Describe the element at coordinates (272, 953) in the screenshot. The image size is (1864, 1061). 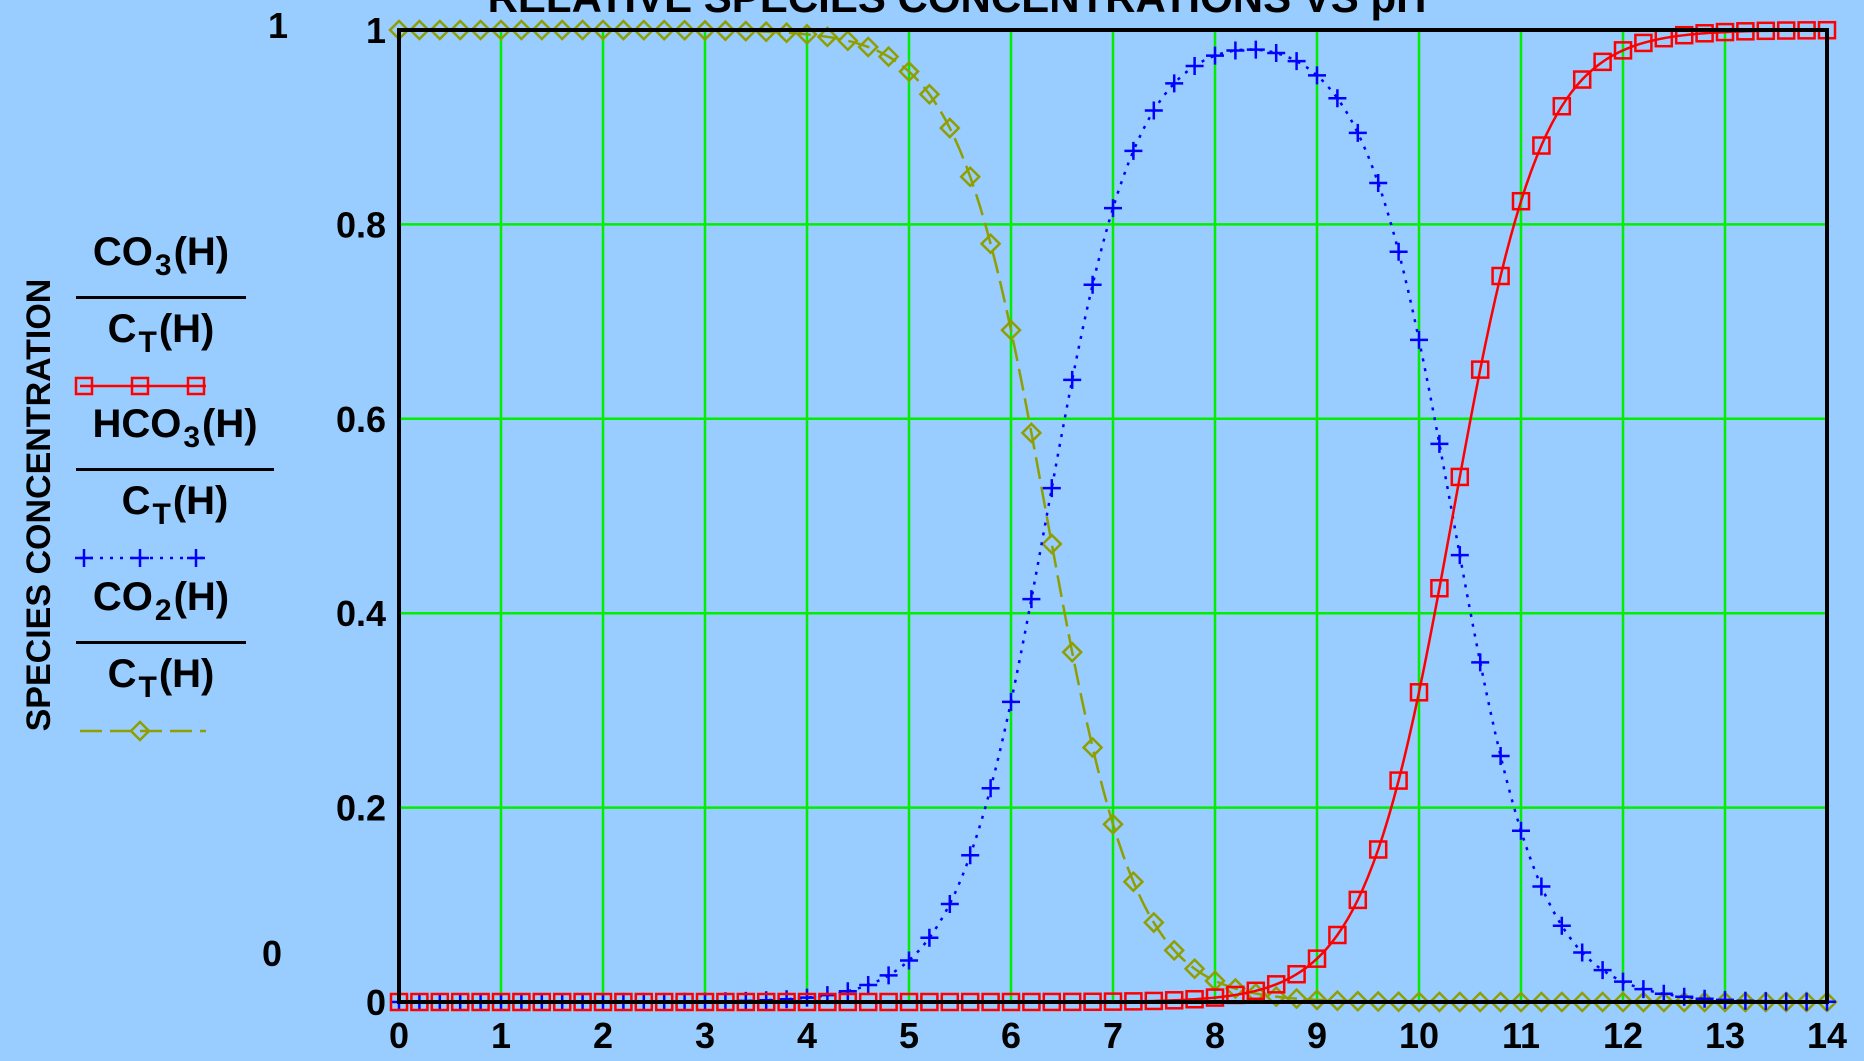
I see `outer-y-label-bottom: 0` at that location.